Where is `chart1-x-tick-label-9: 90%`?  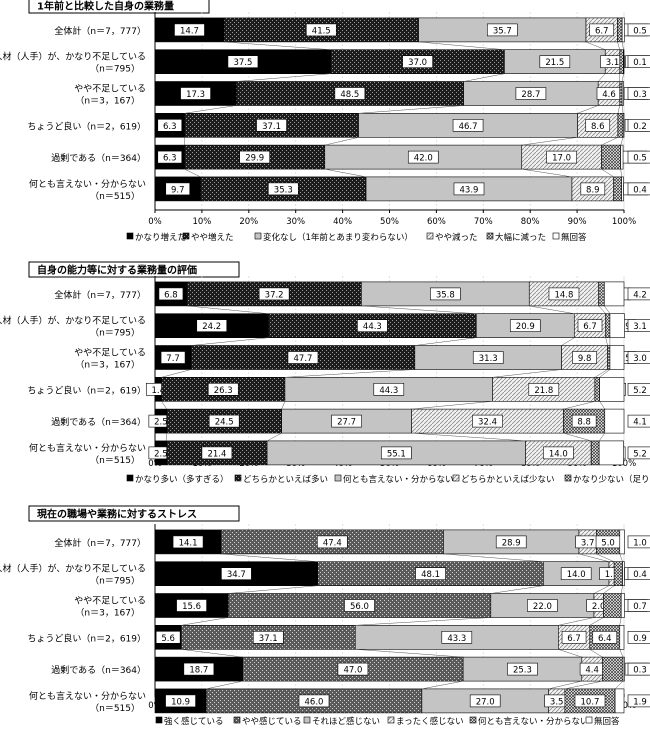 chart1-x-tick-label-9: 90% is located at coordinates (577, 222).